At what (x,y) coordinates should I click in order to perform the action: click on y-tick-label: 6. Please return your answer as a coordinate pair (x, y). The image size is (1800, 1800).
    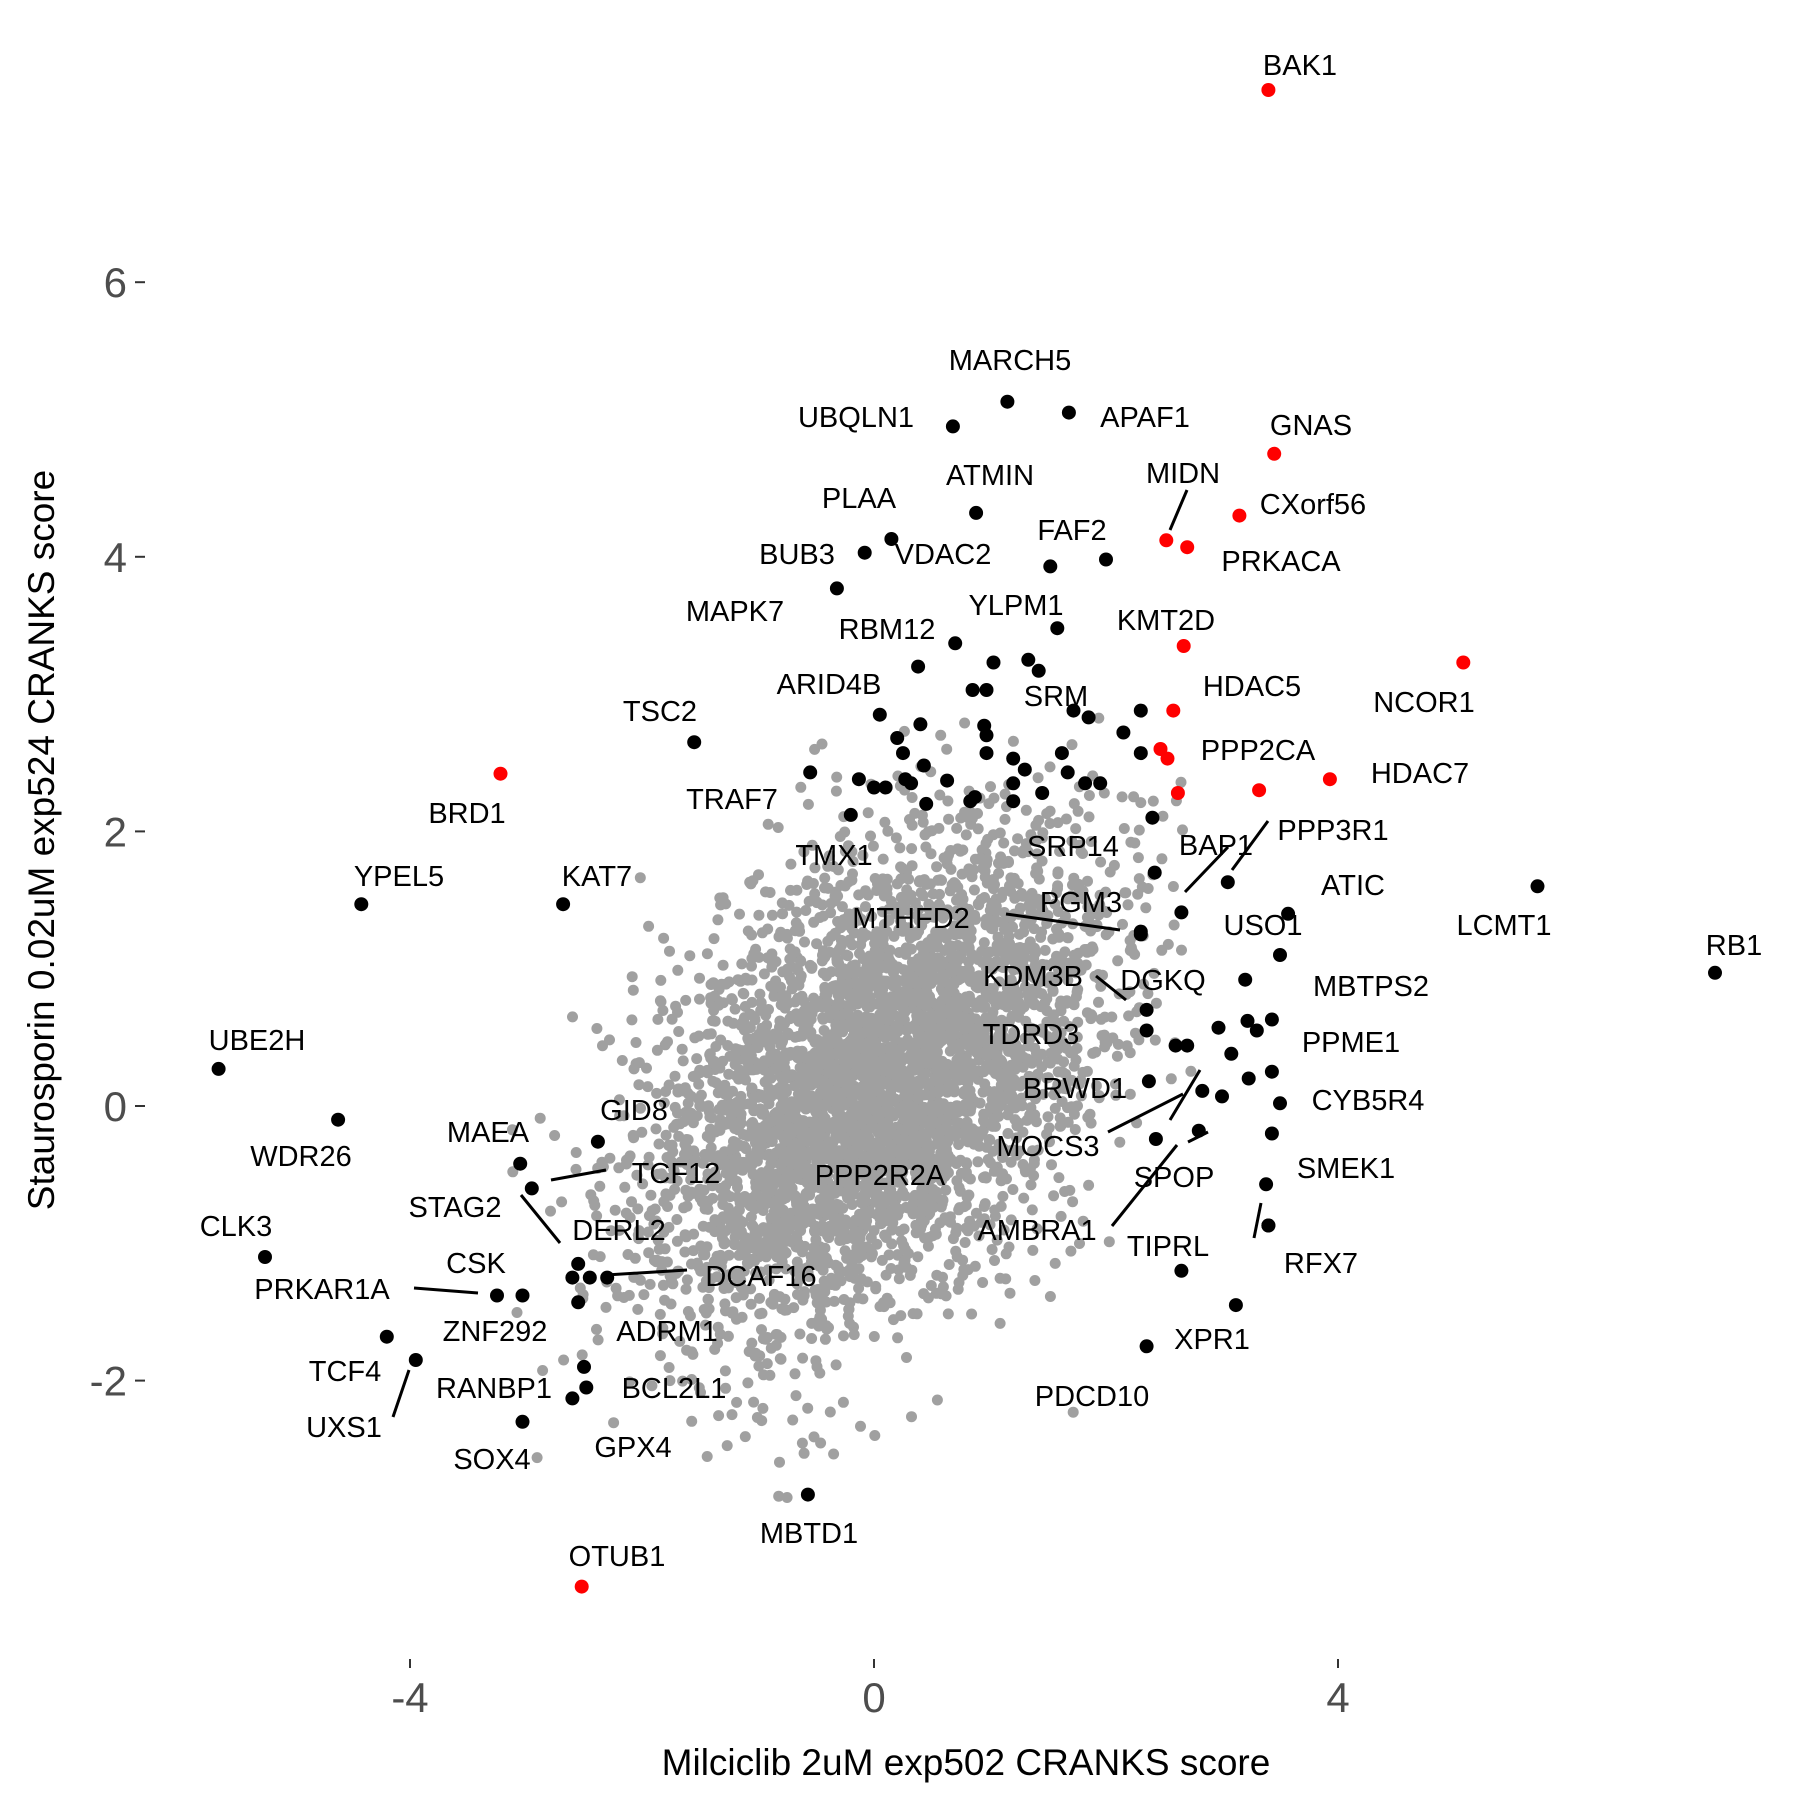
    Looking at the image, I should click on (115, 282).